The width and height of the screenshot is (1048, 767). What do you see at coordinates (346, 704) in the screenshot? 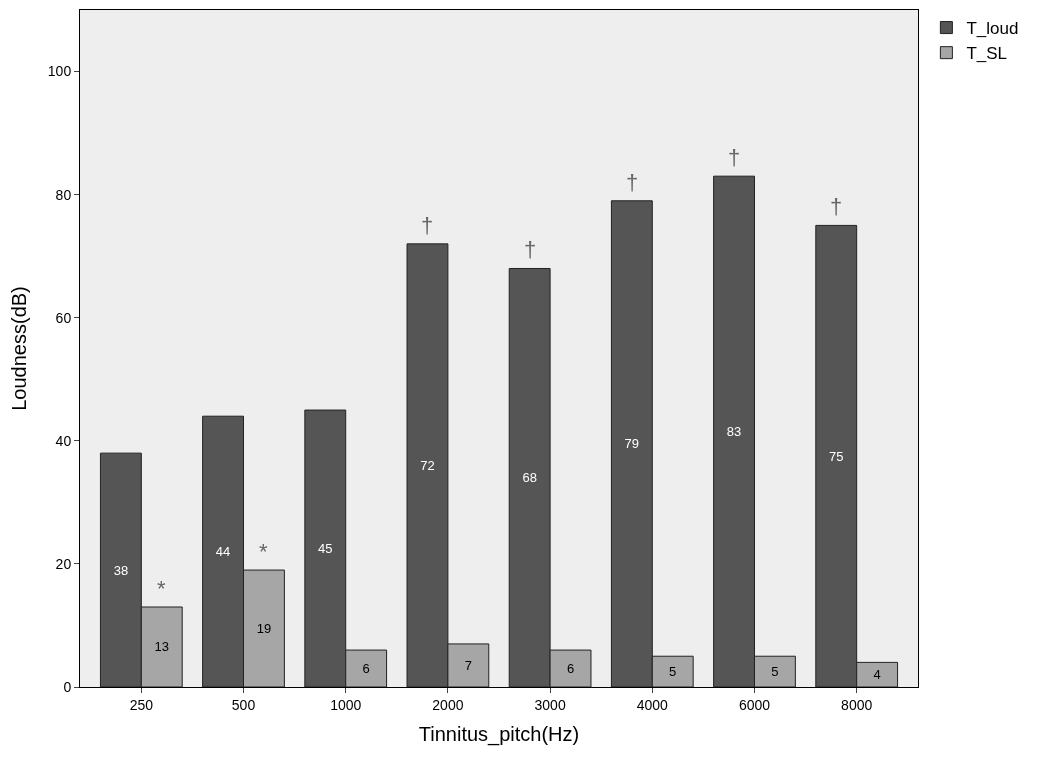
I see `x-tick-label: 1000` at bounding box center [346, 704].